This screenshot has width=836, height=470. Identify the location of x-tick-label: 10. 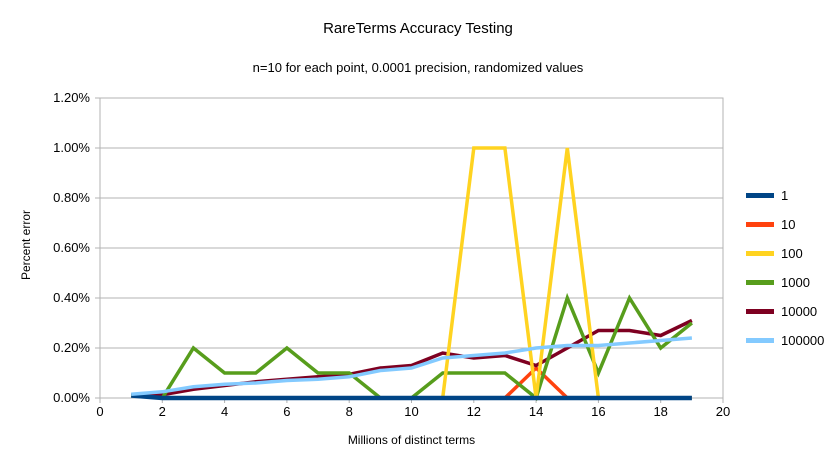
(411, 411).